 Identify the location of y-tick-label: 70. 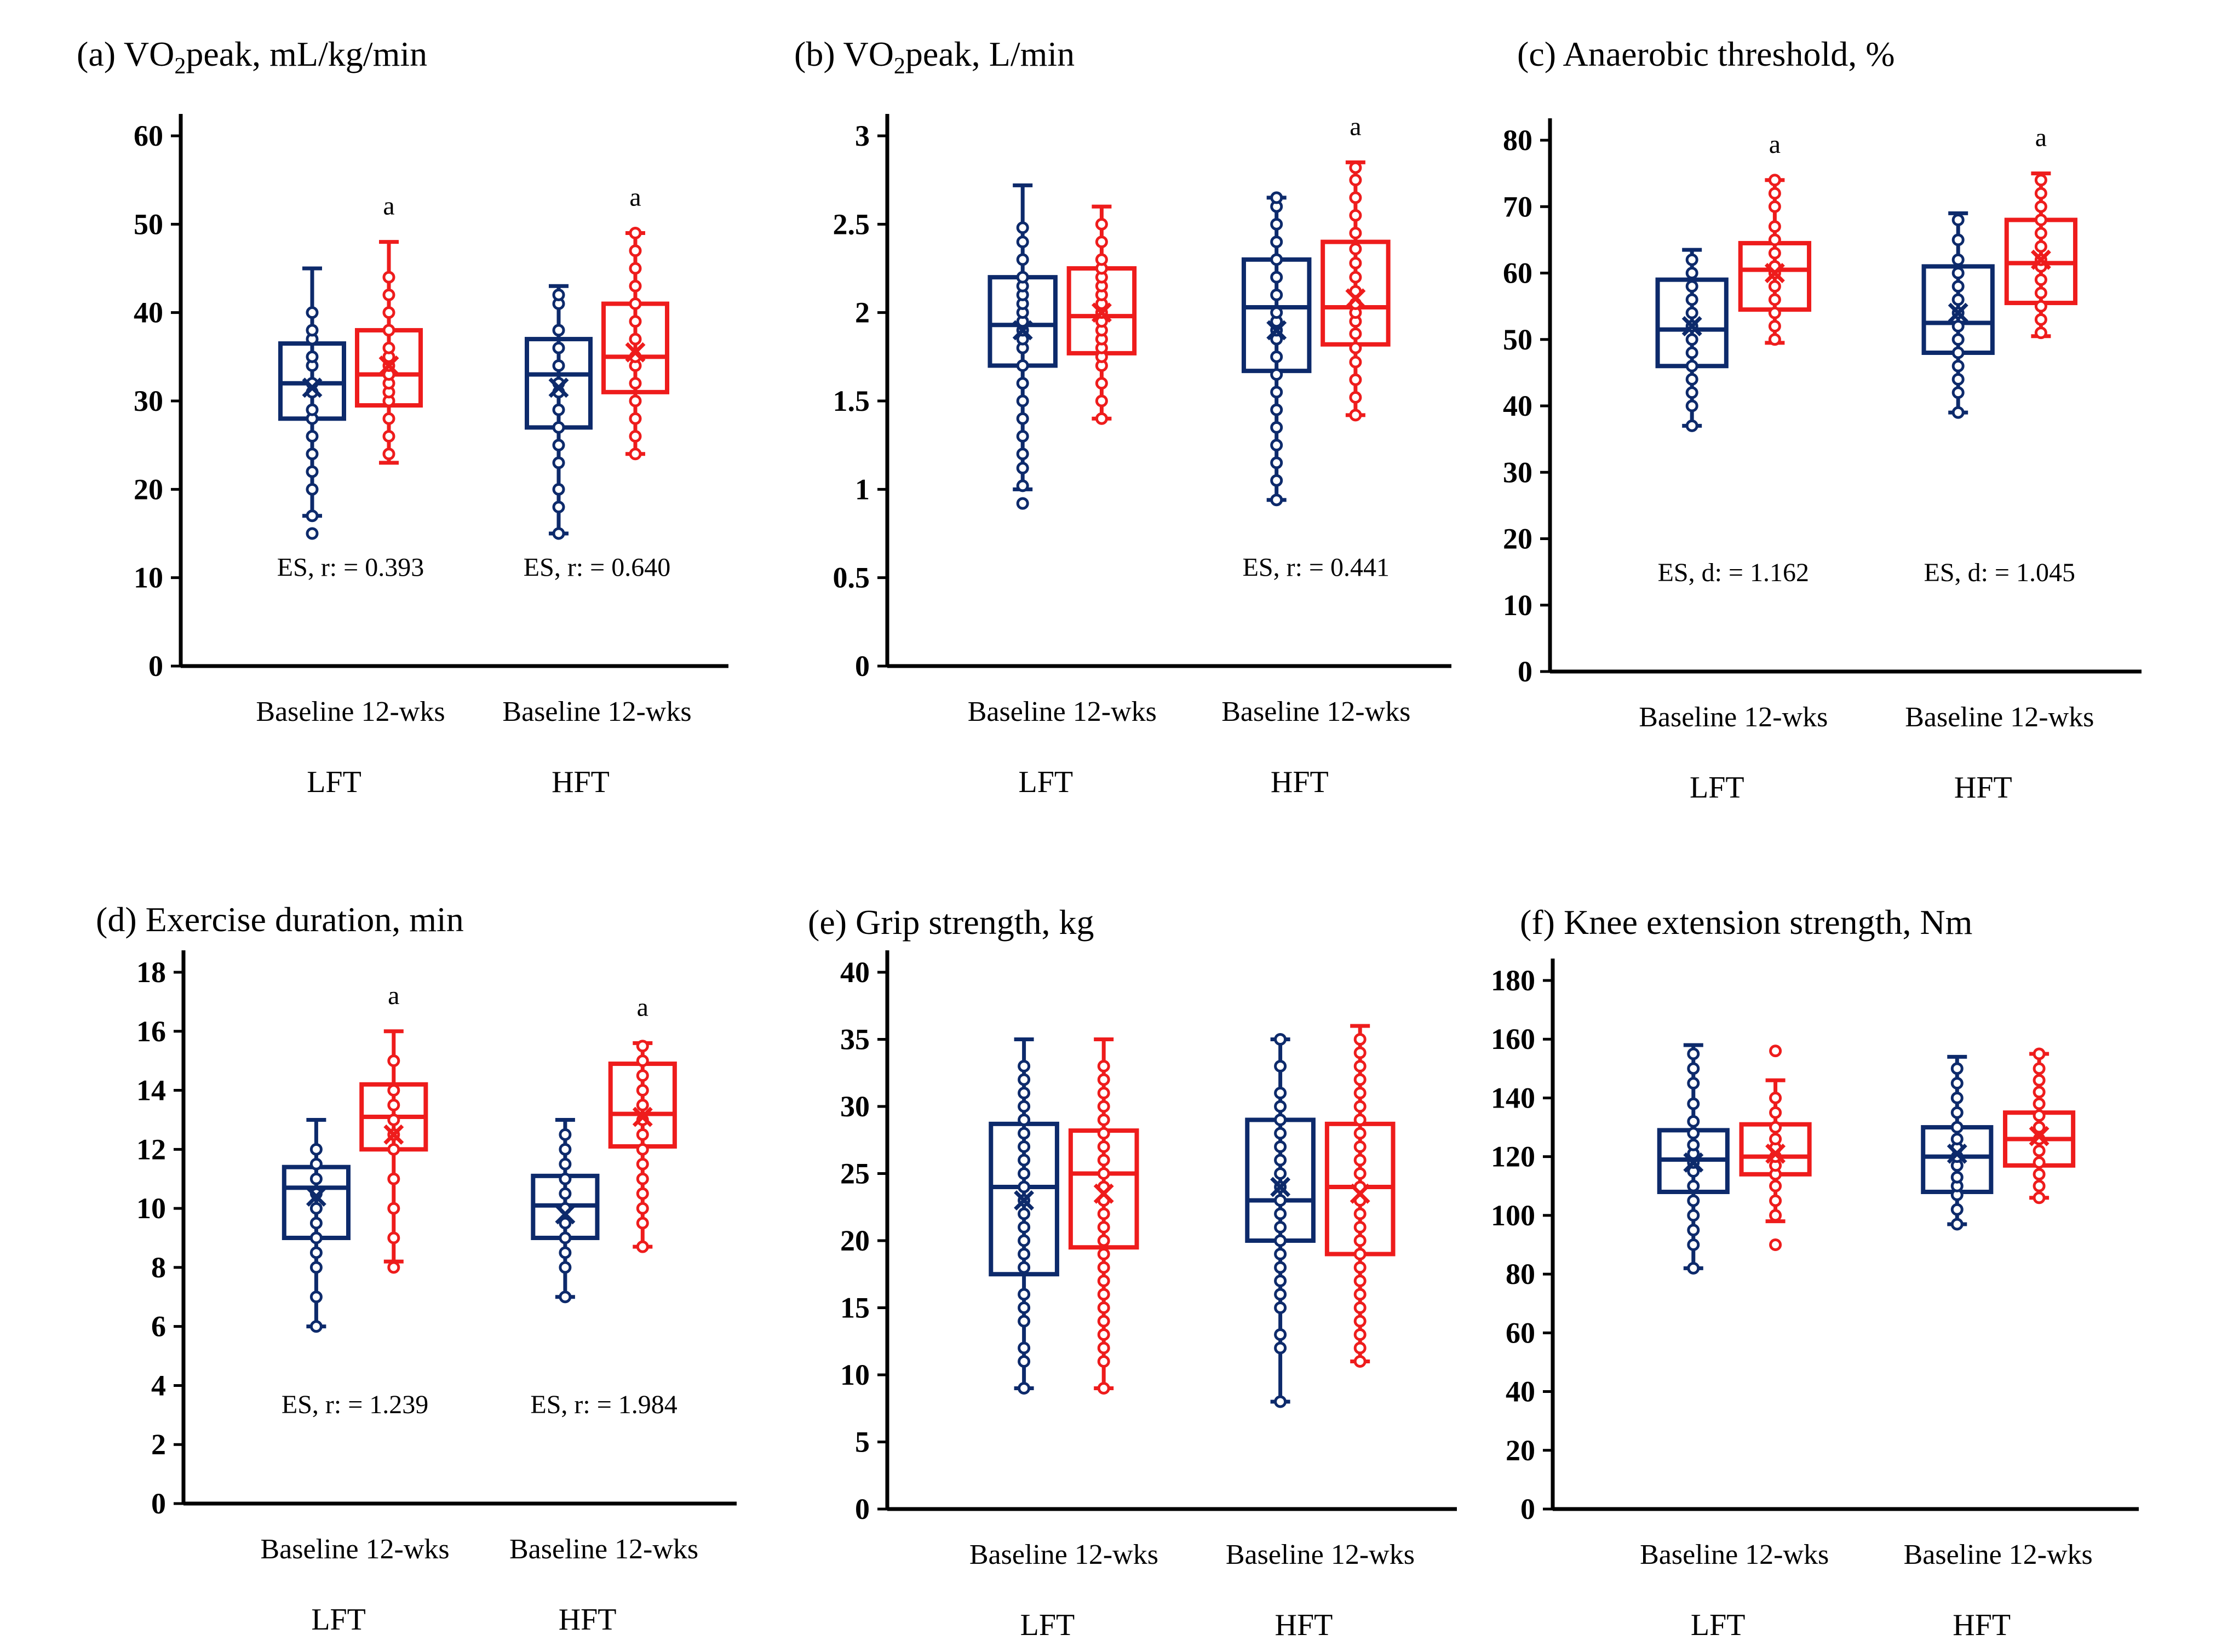
(1518, 206).